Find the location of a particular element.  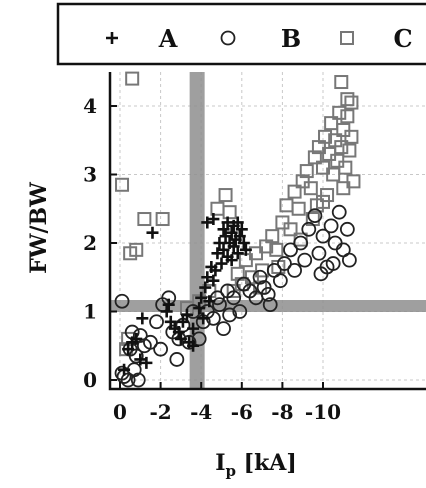

y-tick-label: 2 is located at coordinates (90, 243).